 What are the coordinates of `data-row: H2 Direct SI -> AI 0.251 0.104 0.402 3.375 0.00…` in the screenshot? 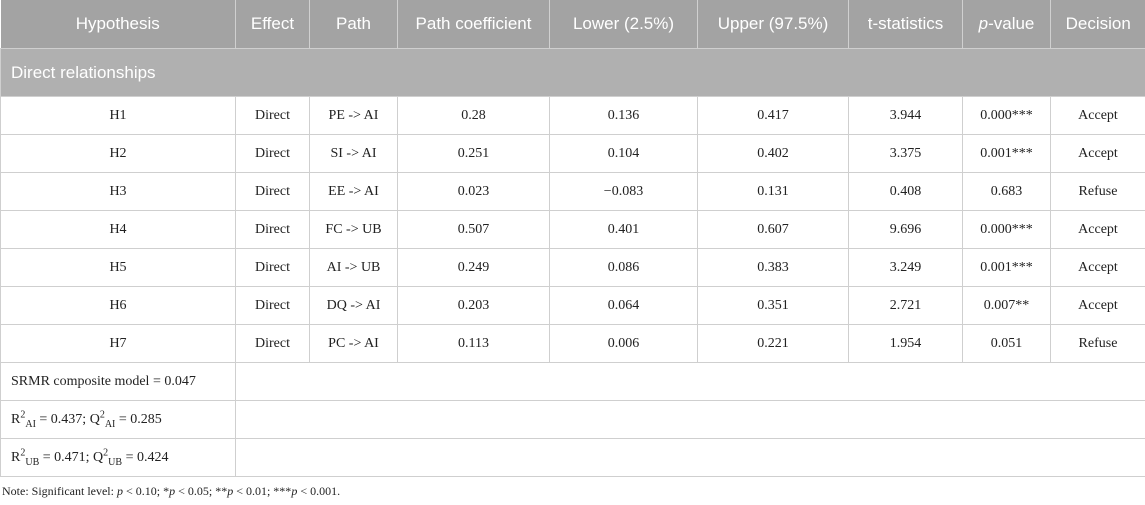 It's located at (572, 153).